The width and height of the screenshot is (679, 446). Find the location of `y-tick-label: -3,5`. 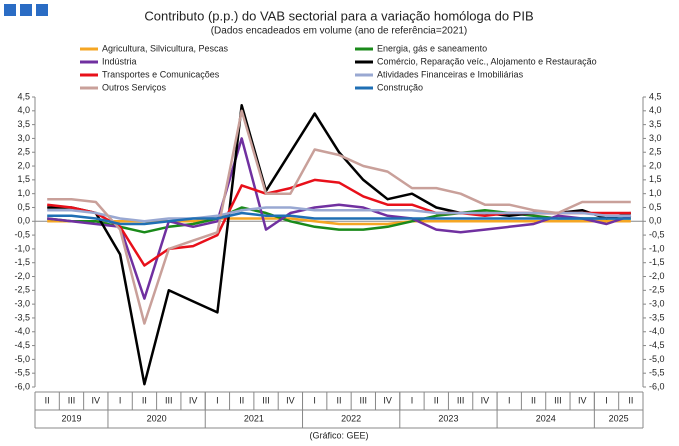

y-tick-label: -3,5 is located at coordinates (22, 317).